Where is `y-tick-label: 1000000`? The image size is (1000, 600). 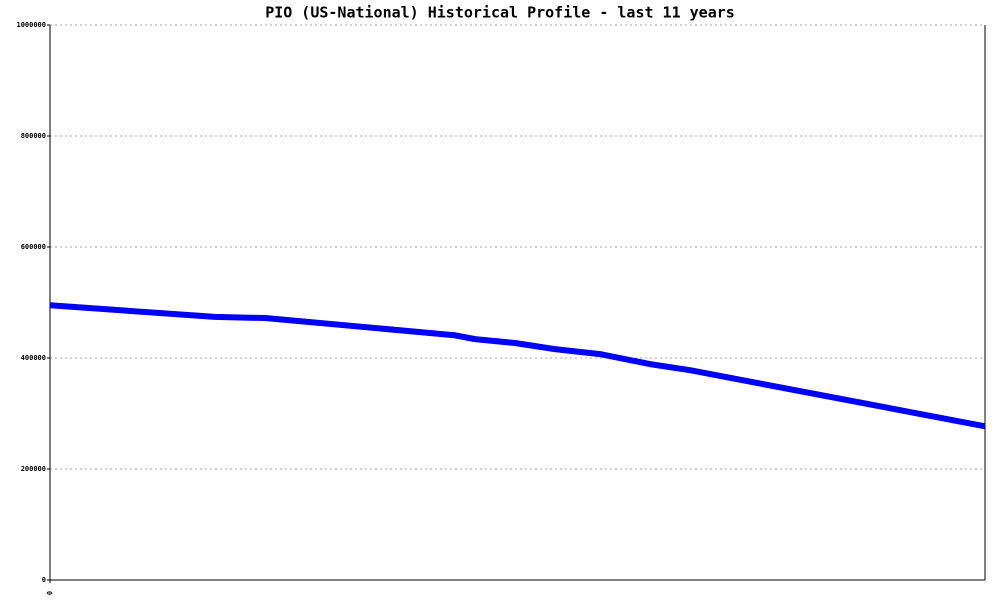 y-tick-label: 1000000 is located at coordinates (31, 25).